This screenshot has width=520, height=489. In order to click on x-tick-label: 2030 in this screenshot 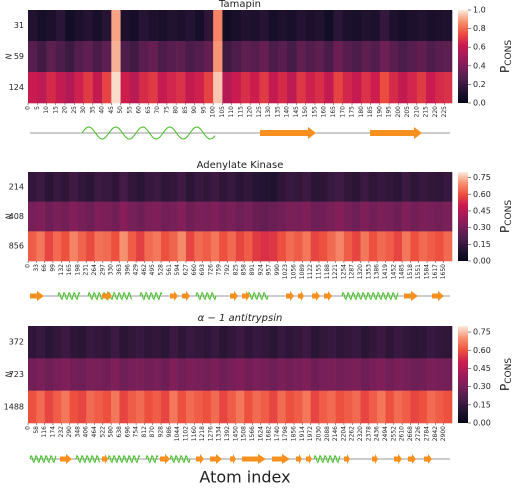, I will do `click(318, 433)`.